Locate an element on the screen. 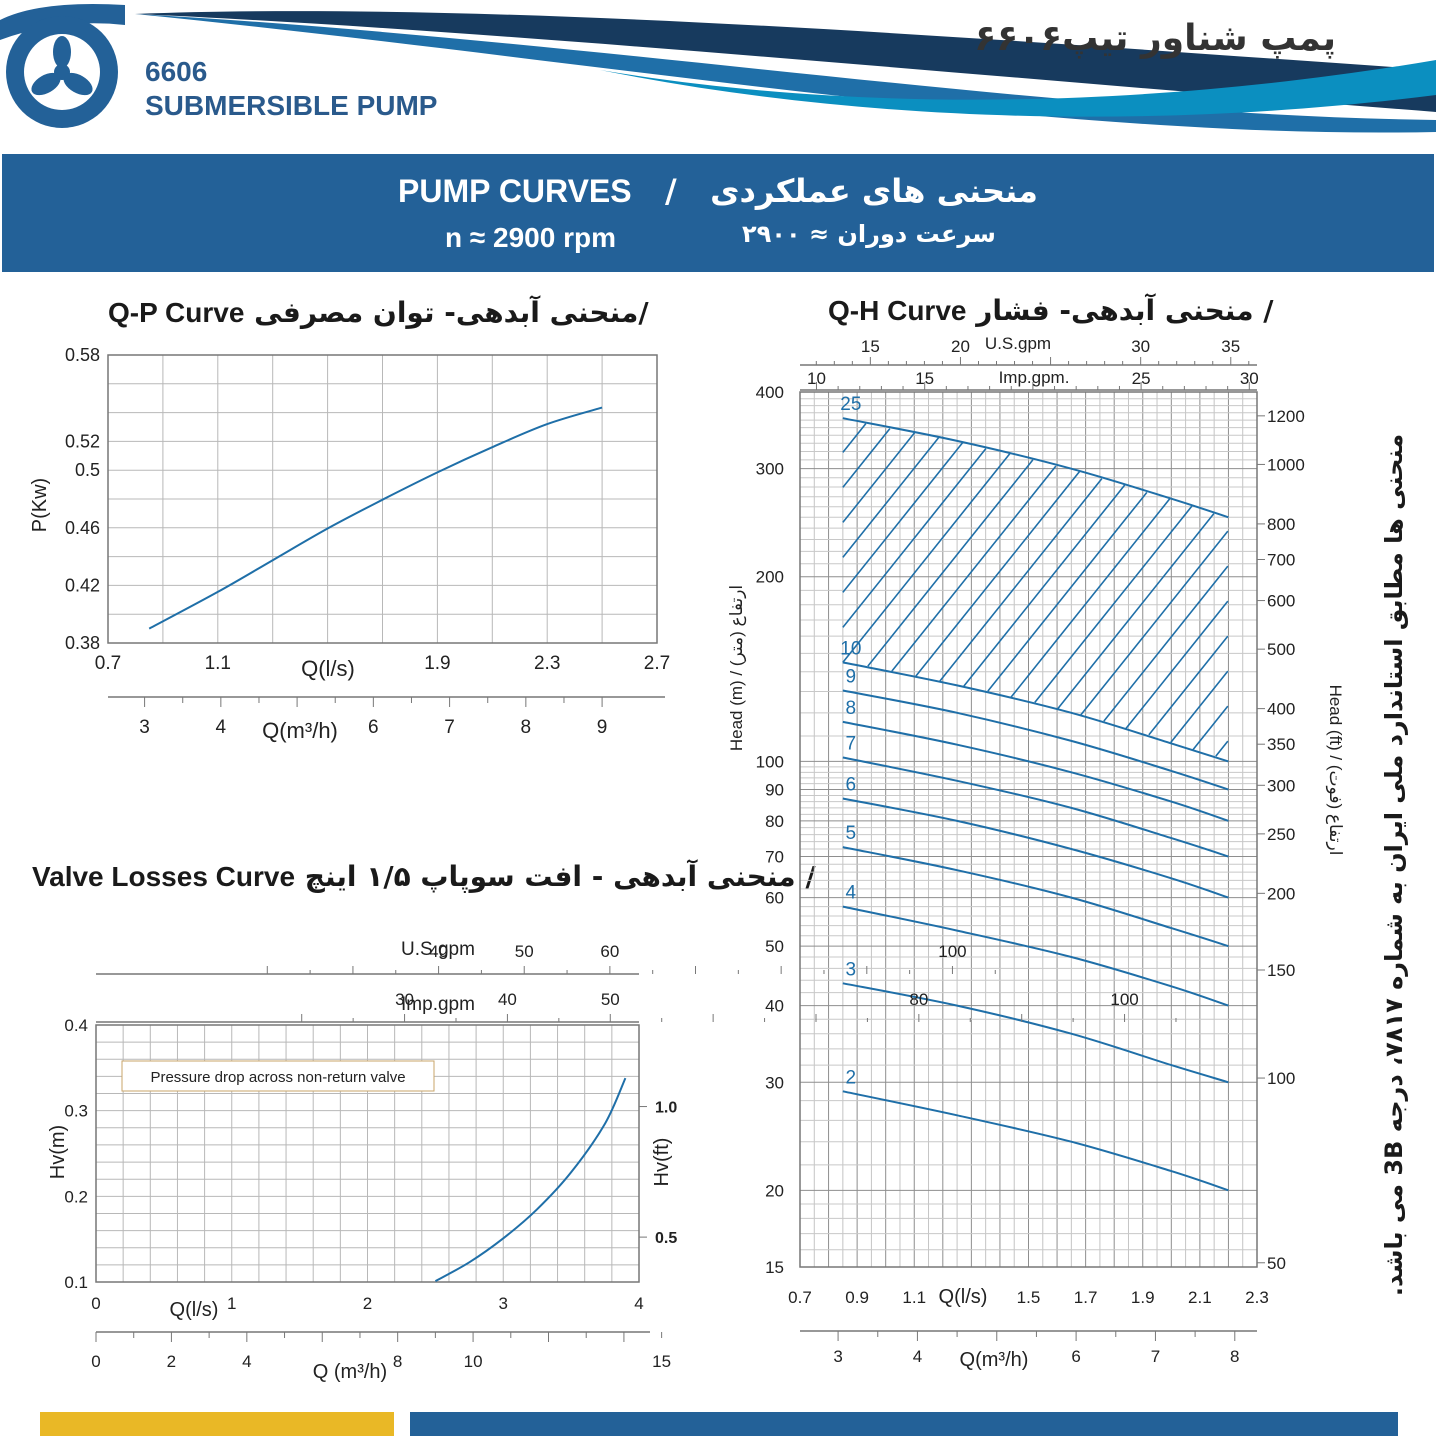  qp-ytick-label: 0.42 is located at coordinates (82, 585).